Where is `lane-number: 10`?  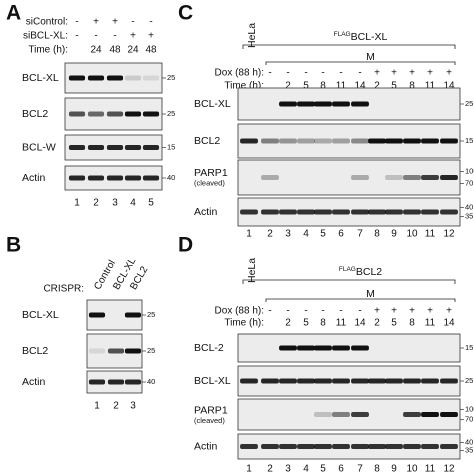
lane-number: 10 is located at coordinates (412, 469).